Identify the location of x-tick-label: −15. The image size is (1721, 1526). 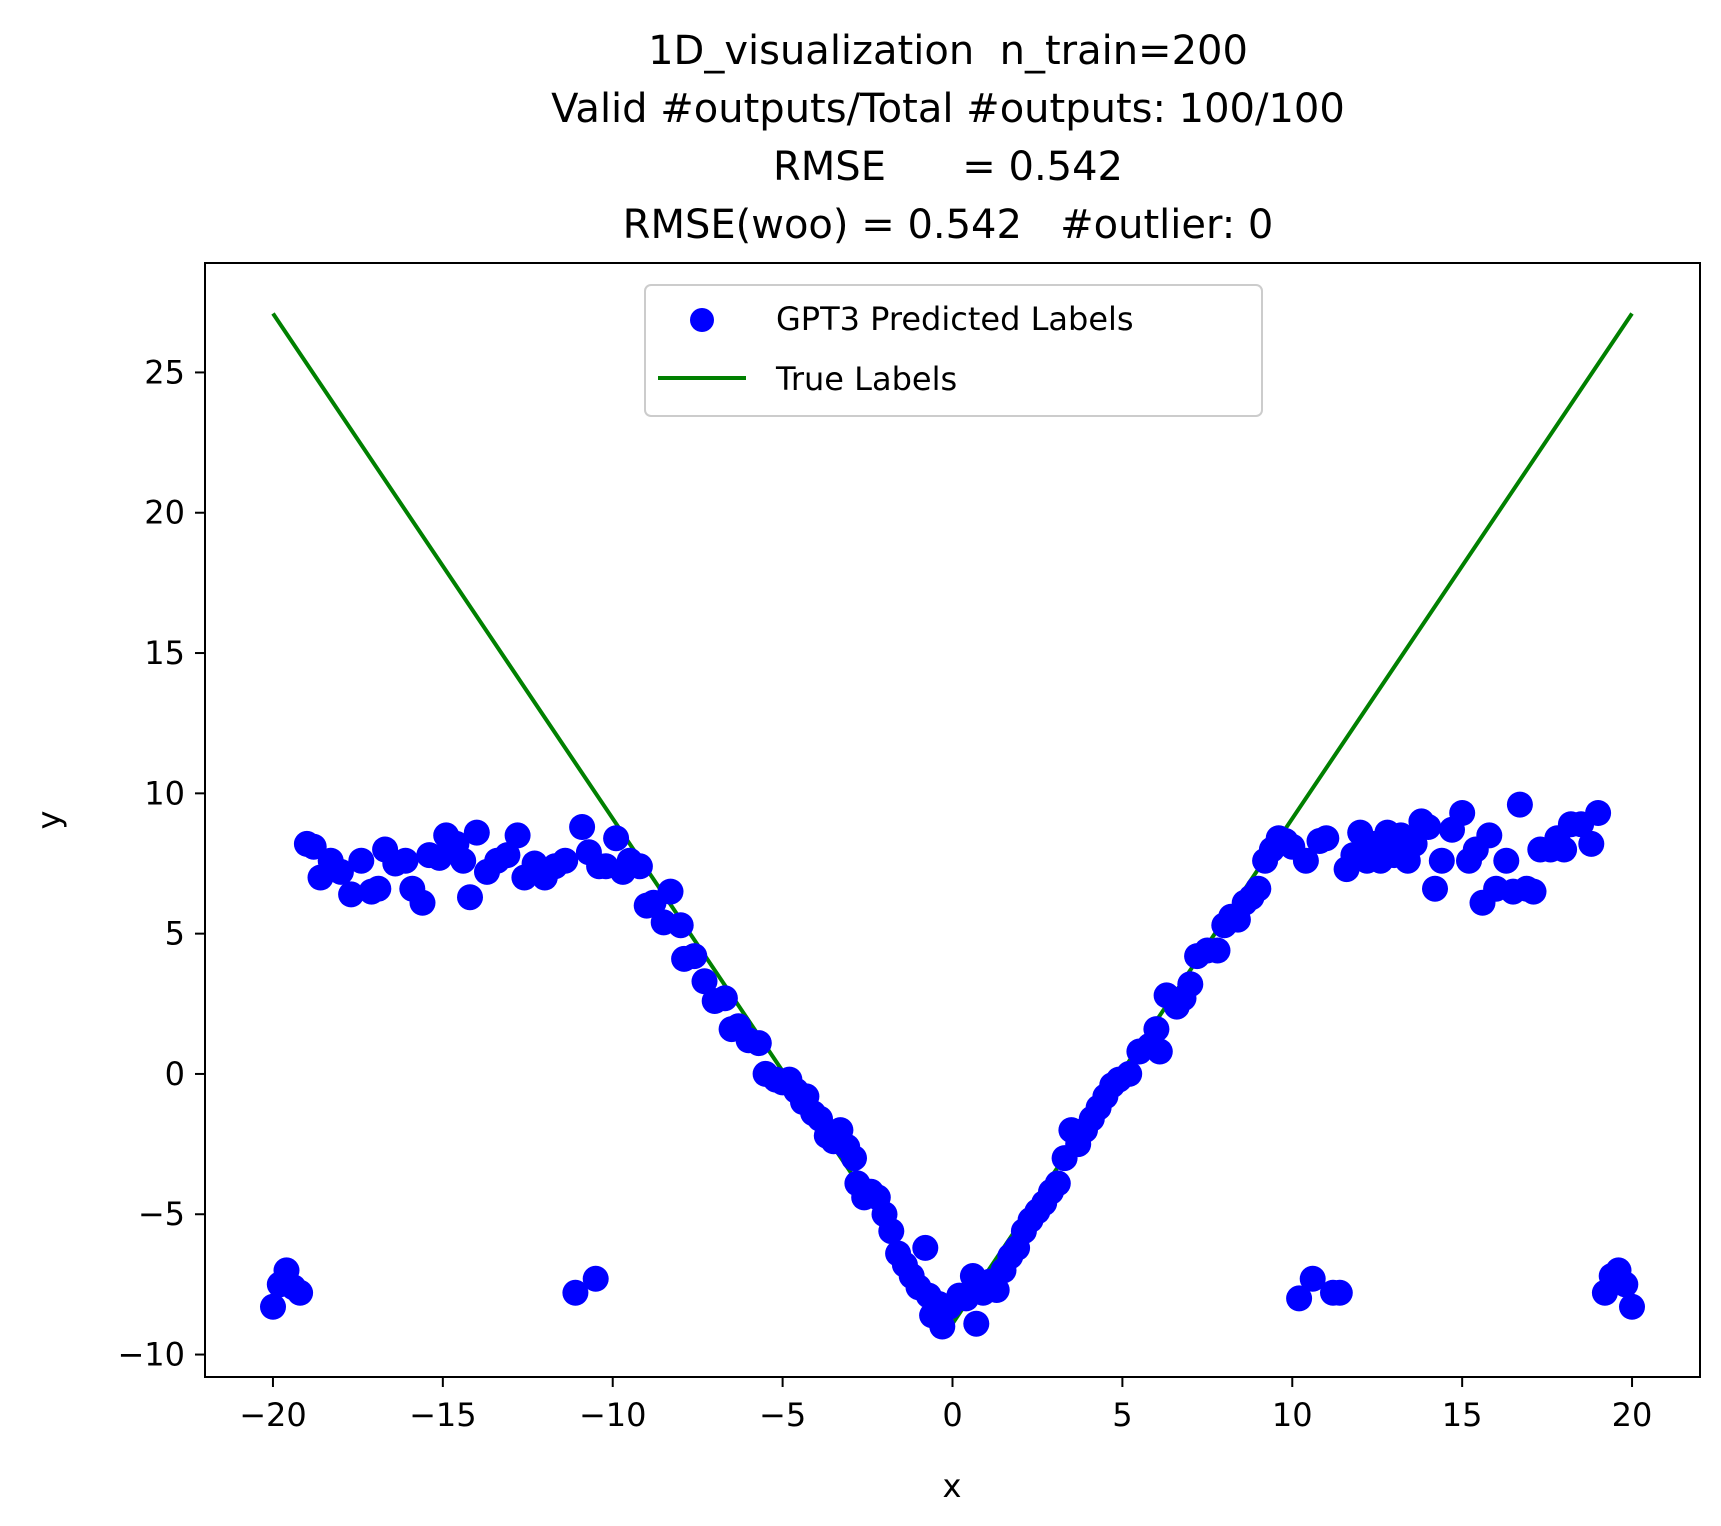
(443, 1415).